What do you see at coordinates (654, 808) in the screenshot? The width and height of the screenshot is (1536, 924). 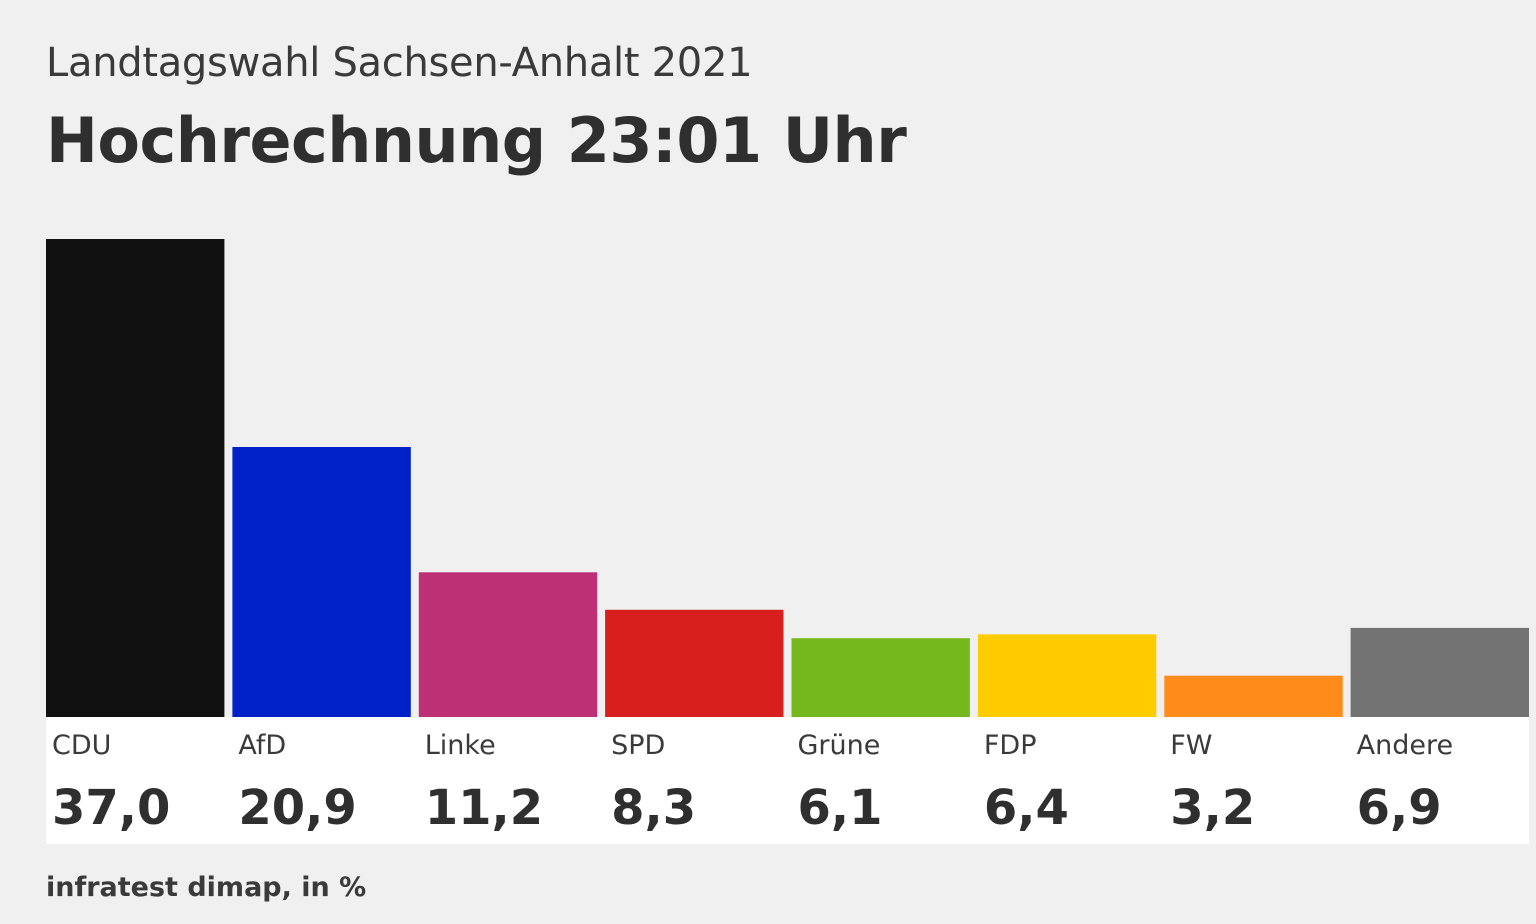 I see `value-label-spd: 8,3` at bounding box center [654, 808].